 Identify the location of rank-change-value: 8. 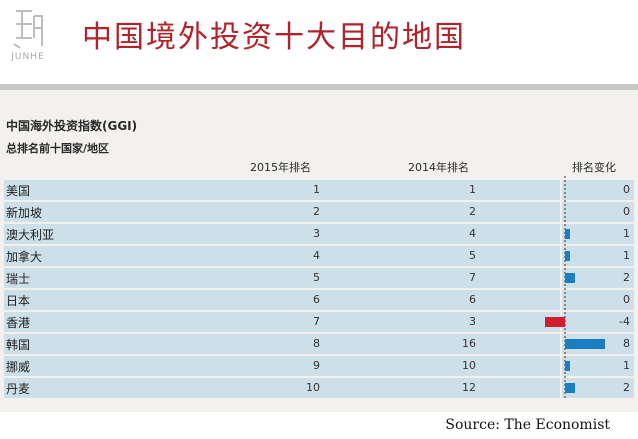
(626, 343).